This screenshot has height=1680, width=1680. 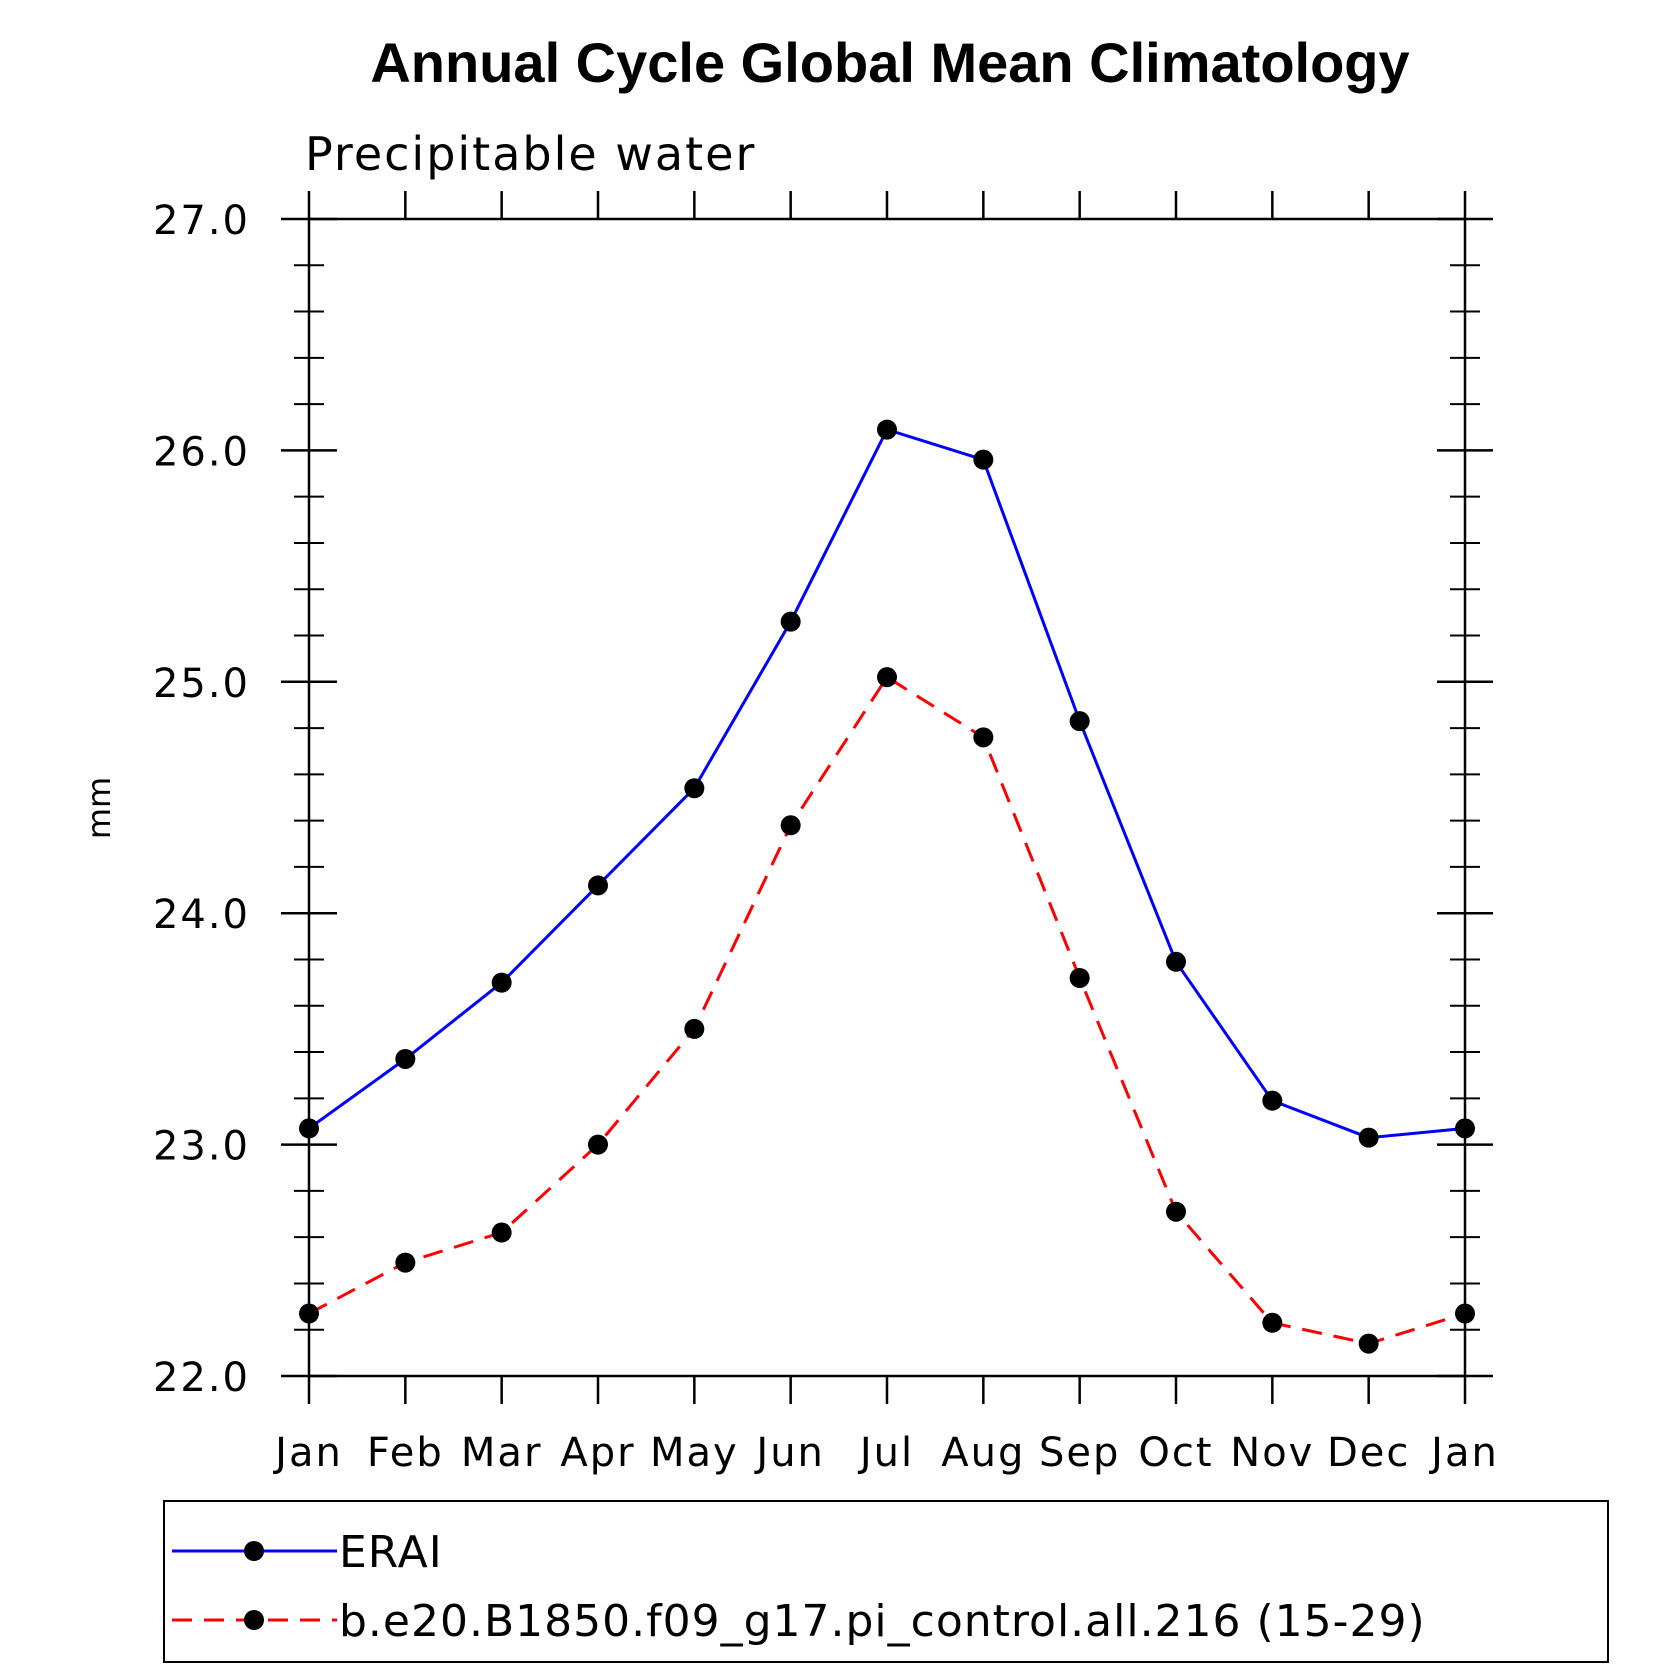 What do you see at coordinates (983, 1453) in the screenshot?
I see `x-tick-label: Aug` at bounding box center [983, 1453].